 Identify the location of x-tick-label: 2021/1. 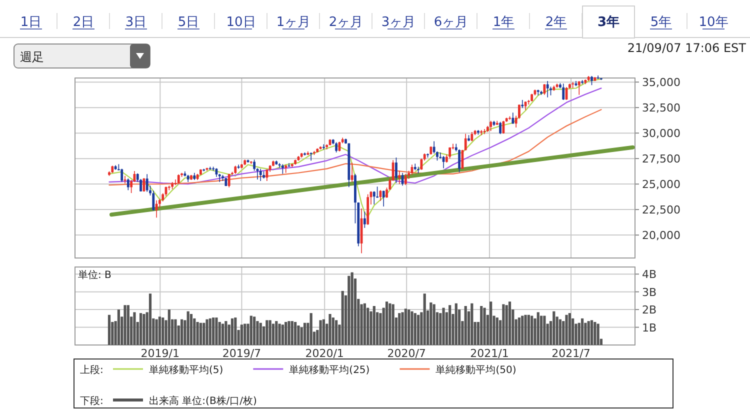
(489, 353).